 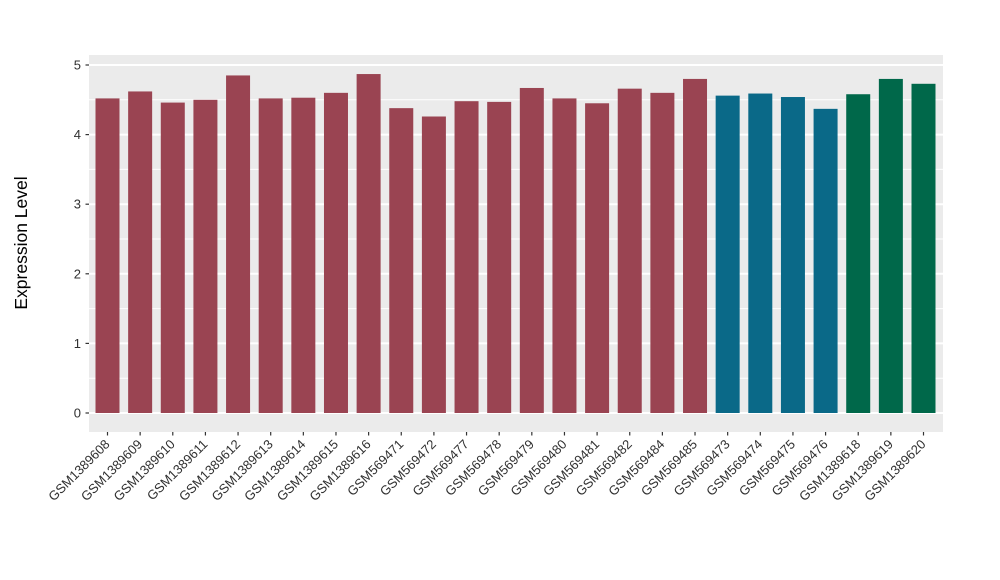 What do you see at coordinates (303, 255) in the screenshot?
I see `bar-GSM1389614` at bounding box center [303, 255].